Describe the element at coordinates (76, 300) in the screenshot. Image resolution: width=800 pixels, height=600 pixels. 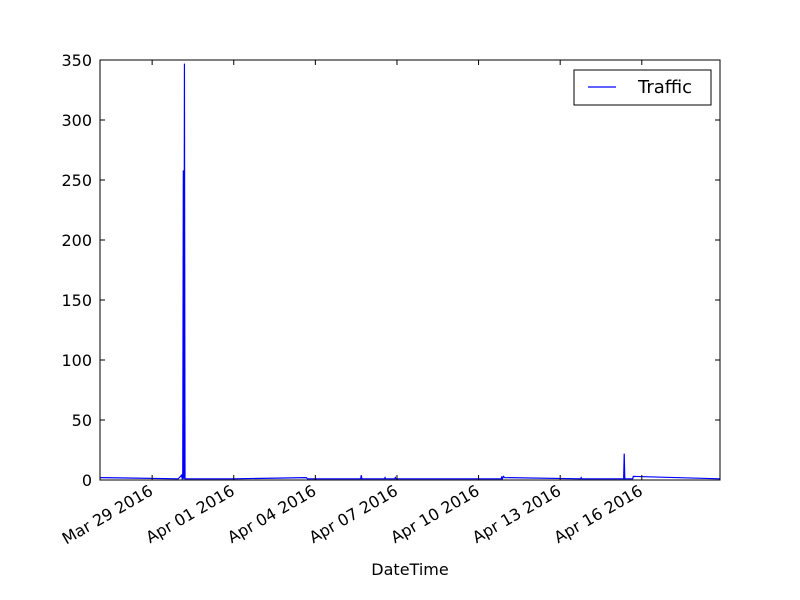
I see `y-tick-label: 150` at that location.